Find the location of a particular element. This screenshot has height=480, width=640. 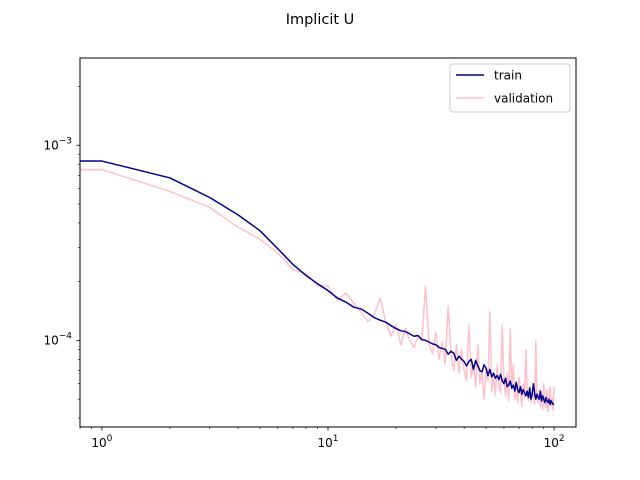

y-tick-label: 10⁻³ is located at coordinates (57, 144).